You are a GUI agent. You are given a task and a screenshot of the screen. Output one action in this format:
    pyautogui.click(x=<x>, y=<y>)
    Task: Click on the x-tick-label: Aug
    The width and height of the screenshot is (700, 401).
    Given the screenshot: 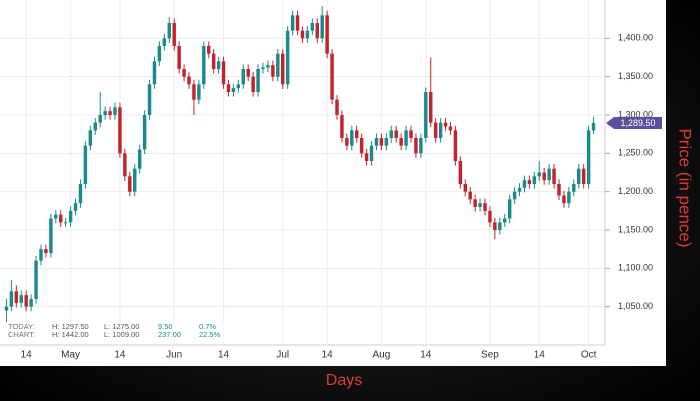 What is the action you would take?
    pyautogui.click(x=382, y=355)
    